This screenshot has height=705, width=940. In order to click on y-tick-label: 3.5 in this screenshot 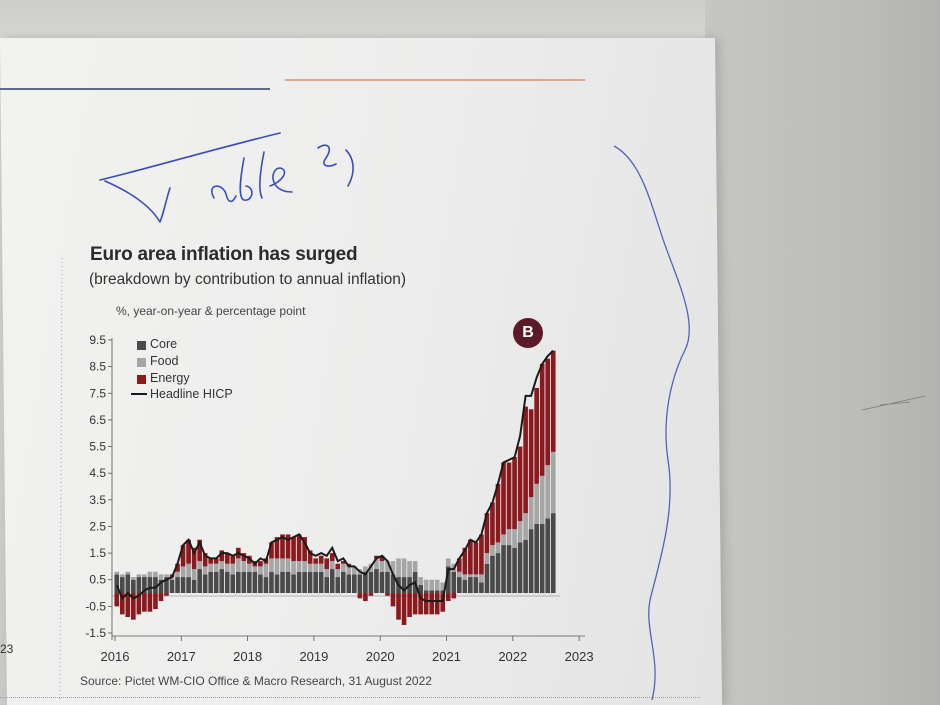, I will do `click(97, 500)`.